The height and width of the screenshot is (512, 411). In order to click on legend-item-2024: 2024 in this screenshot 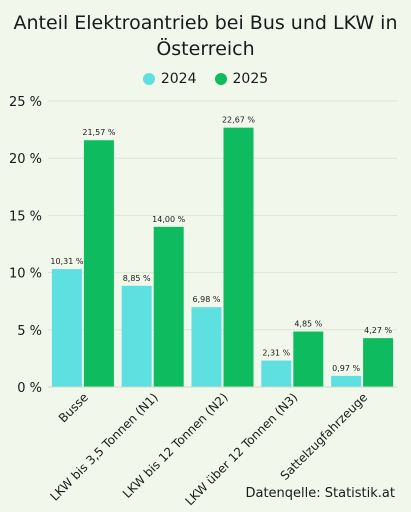, I will do `click(169, 79)`.